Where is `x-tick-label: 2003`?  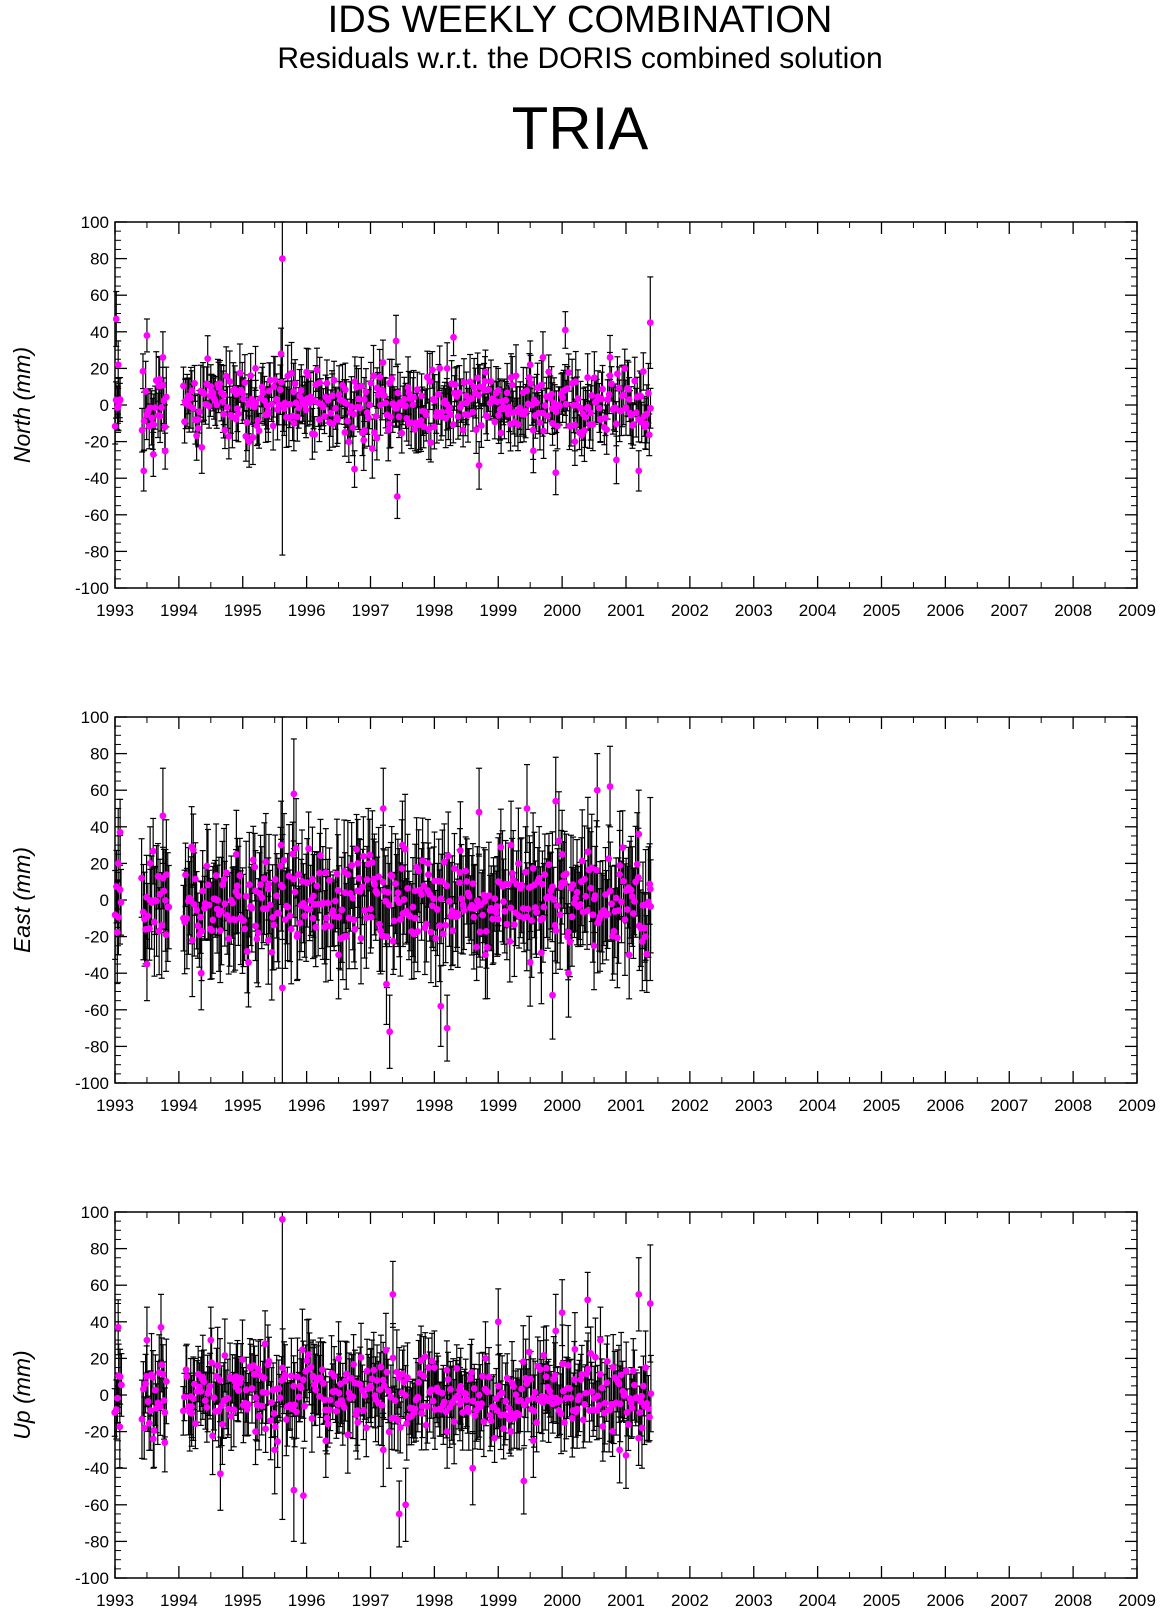
x-tick-label: 2003 is located at coordinates (754, 610).